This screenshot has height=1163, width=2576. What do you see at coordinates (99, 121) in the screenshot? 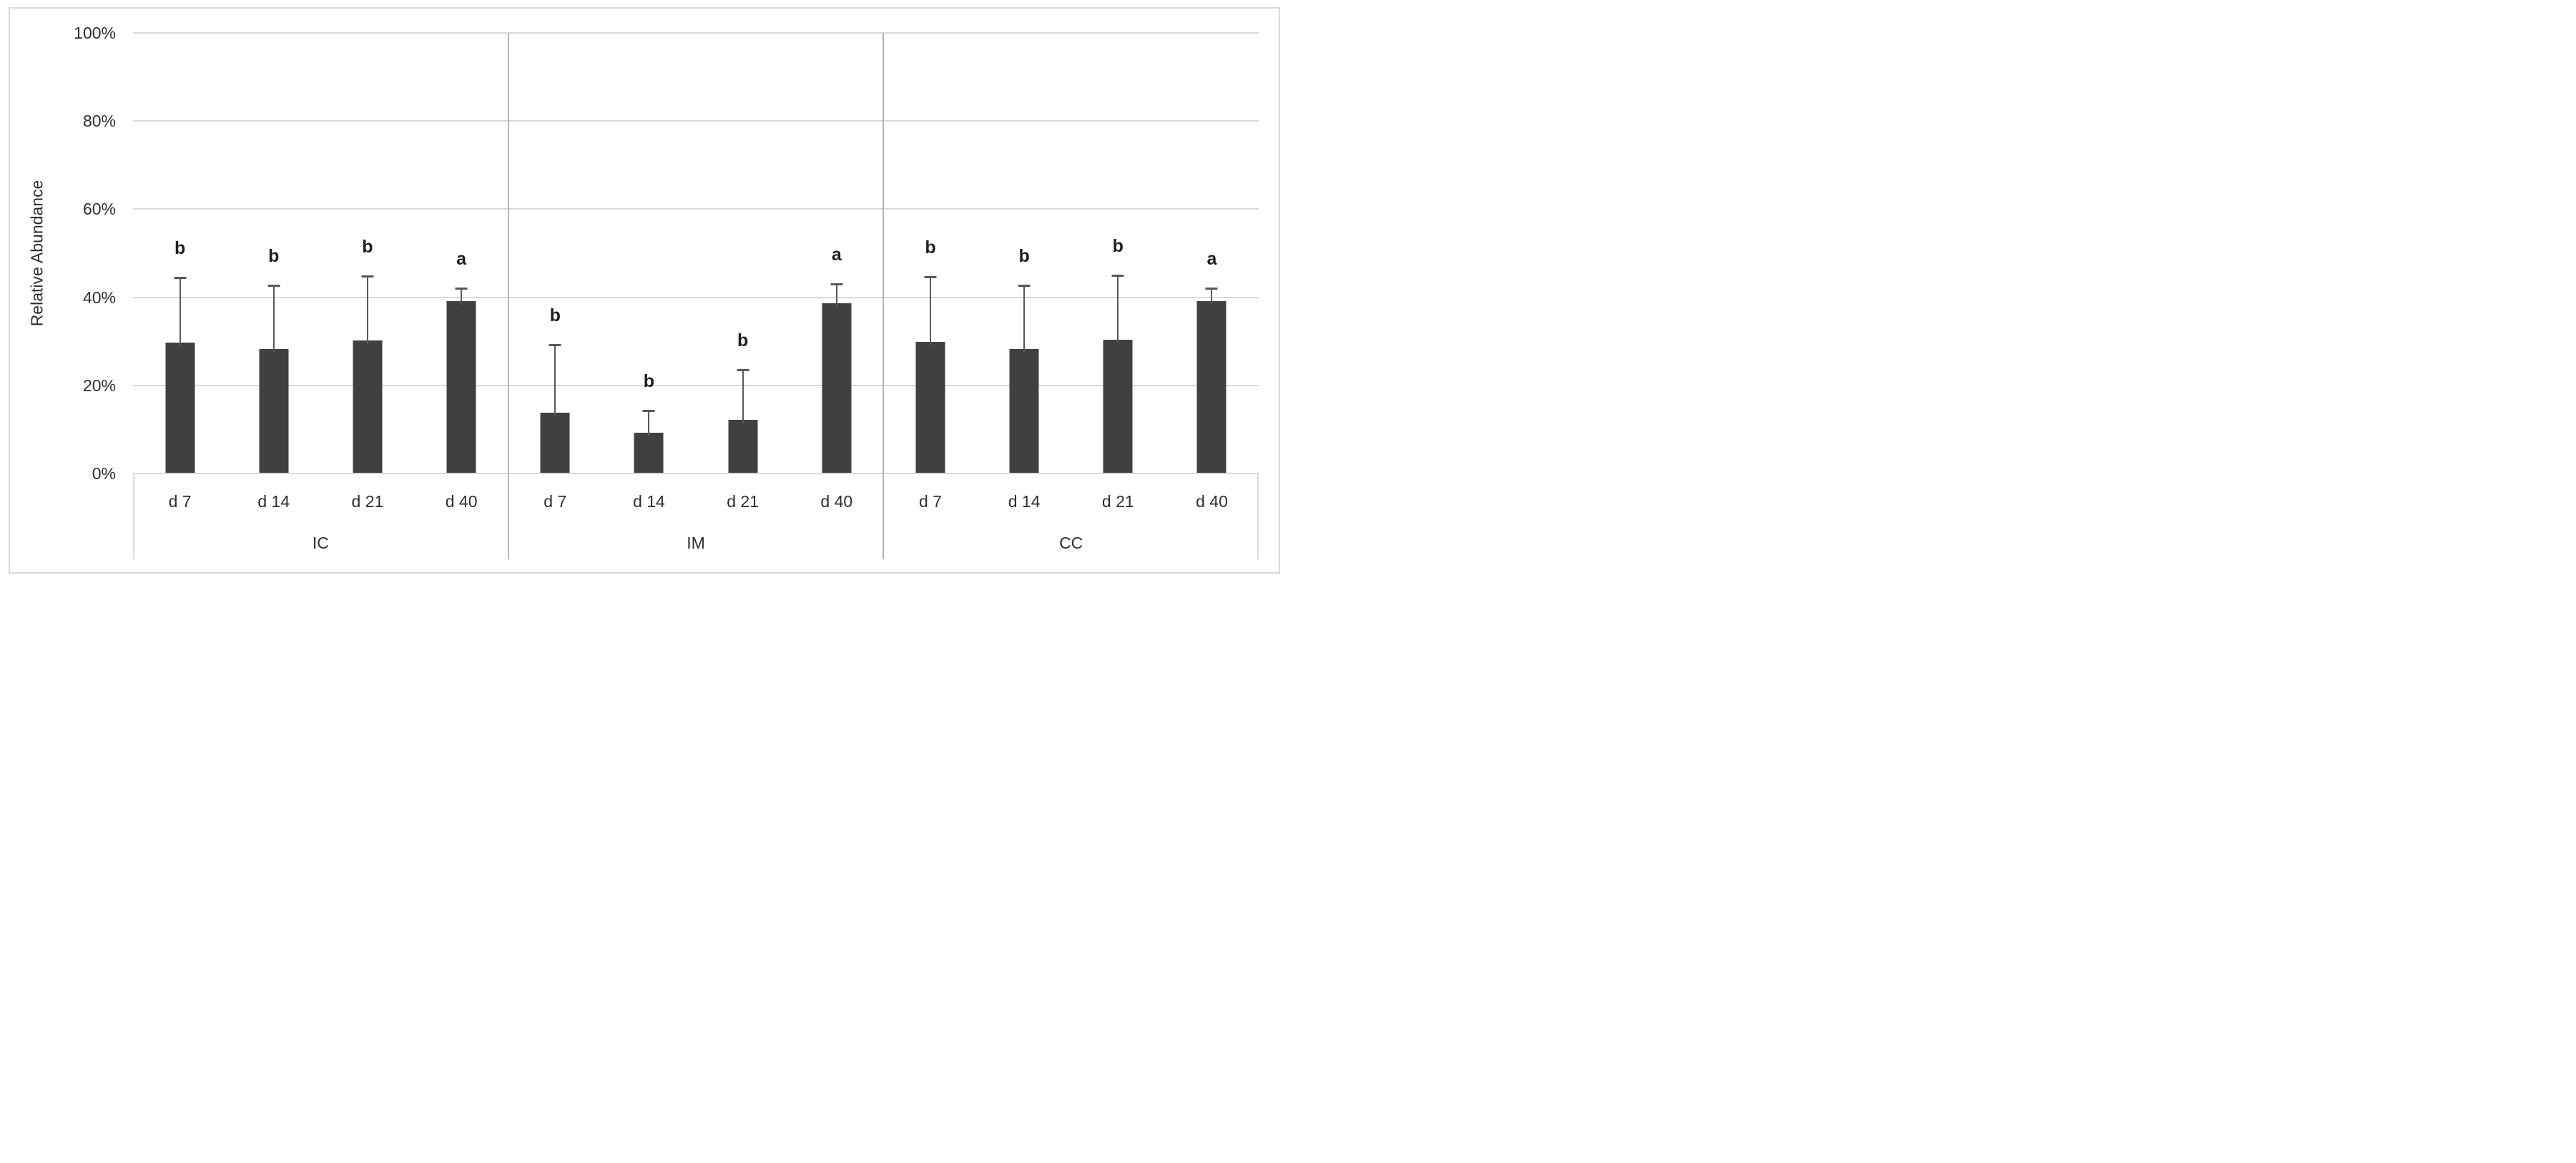
I see `y-tick-label: 80%` at bounding box center [99, 121].